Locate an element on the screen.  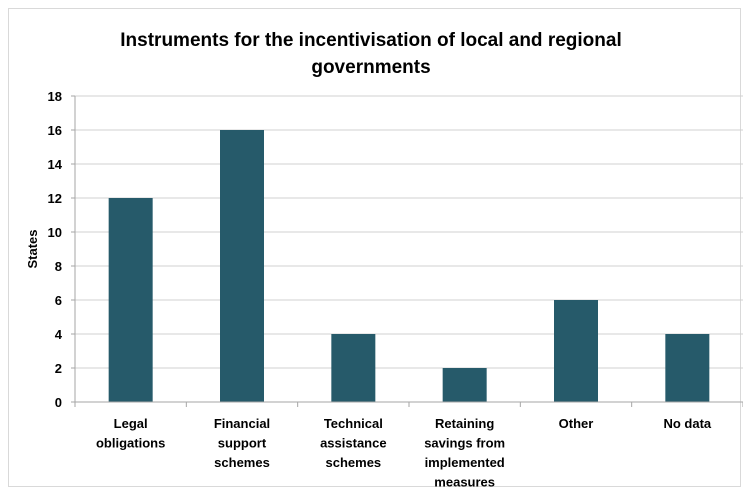
x-tick-label: obligations is located at coordinates (130, 443).